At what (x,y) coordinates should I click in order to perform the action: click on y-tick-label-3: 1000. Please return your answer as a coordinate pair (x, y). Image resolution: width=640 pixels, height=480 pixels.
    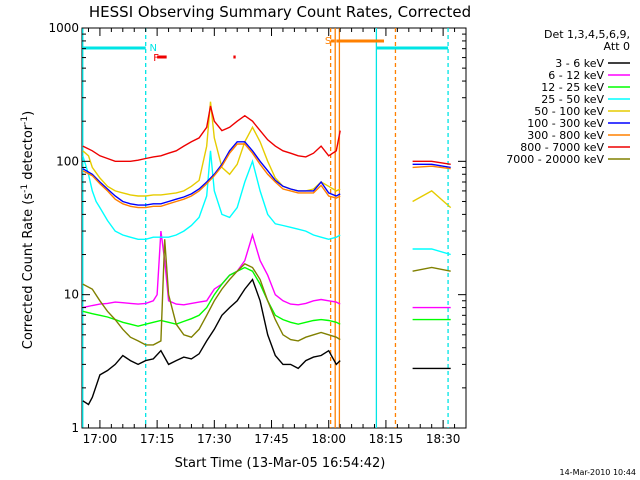
    Looking at the image, I should click on (63, 28).